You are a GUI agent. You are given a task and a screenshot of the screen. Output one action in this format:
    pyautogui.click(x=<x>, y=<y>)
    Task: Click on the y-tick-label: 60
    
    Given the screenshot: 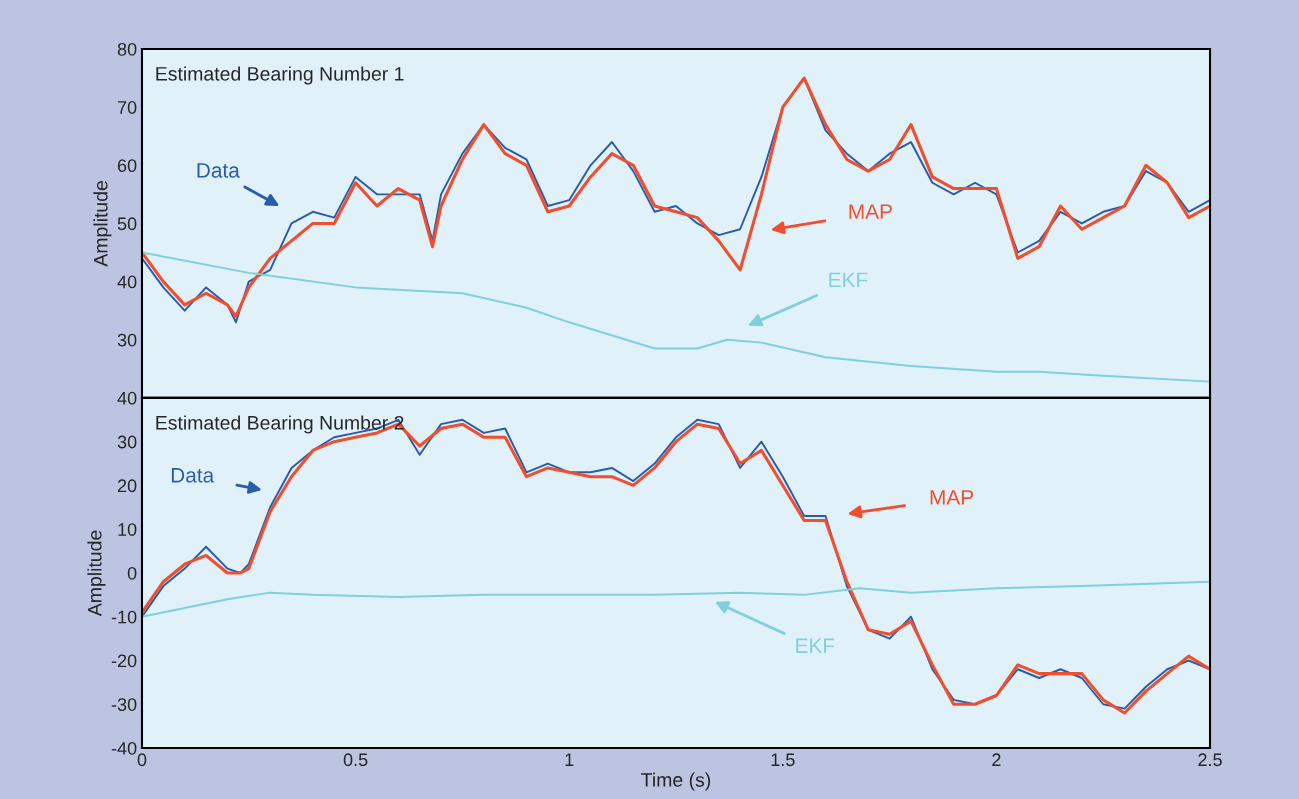 What is the action you would take?
    pyautogui.click(x=127, y=166)
    